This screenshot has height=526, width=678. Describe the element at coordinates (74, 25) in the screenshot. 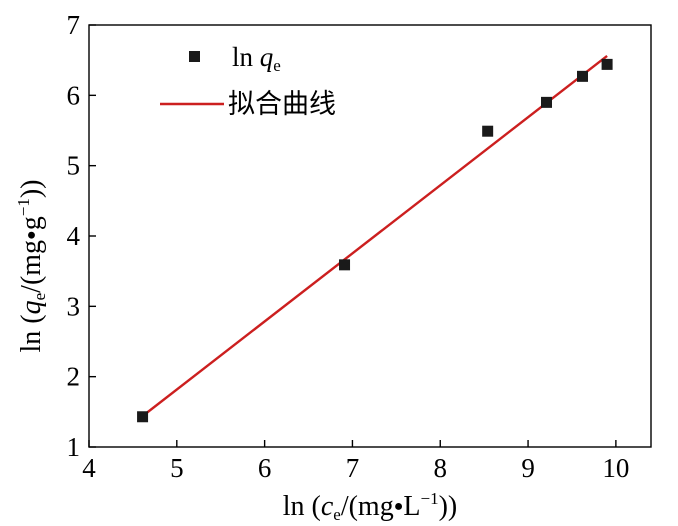

I see `y-tick-label: 7` at that location.